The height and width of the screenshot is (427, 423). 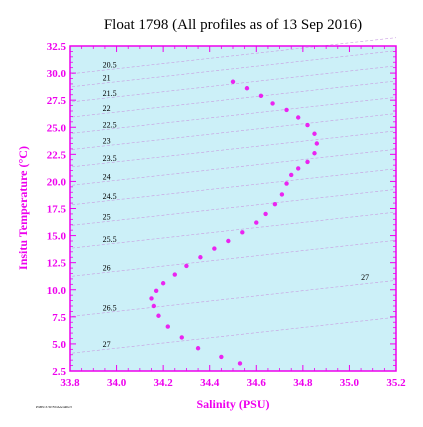 What do you see at coordinates (232, 404) in the screenshot?
I see `x-axis-label: Salinity (PSU)` at bounding box center [232, 404].